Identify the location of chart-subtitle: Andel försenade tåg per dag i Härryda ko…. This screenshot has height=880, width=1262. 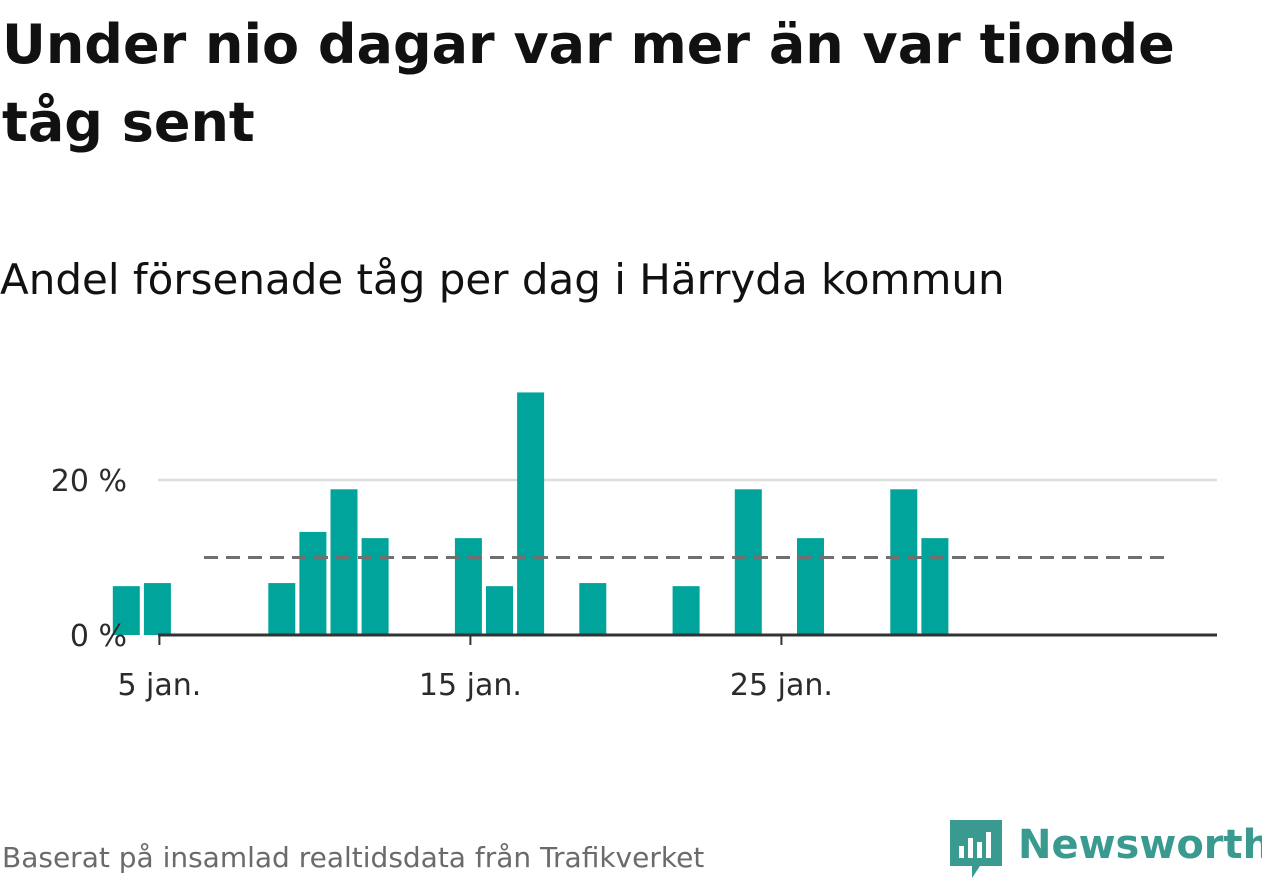
(502, 279).